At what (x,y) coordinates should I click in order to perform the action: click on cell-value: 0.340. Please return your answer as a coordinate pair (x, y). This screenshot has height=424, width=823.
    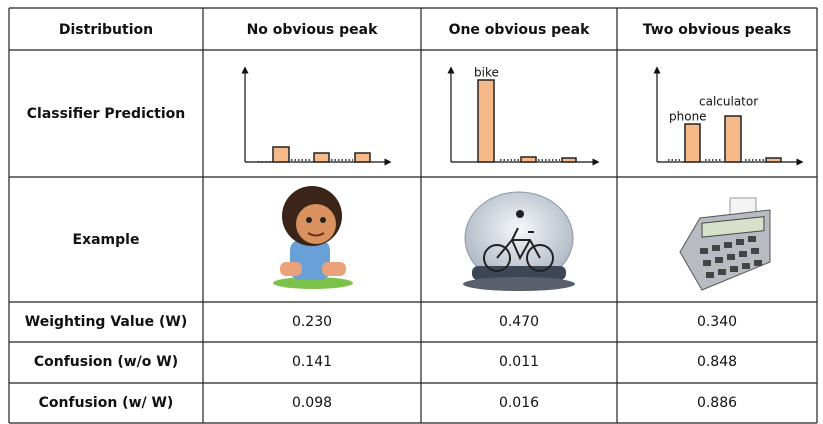
    Looking at the image, I should click on (717, 322).